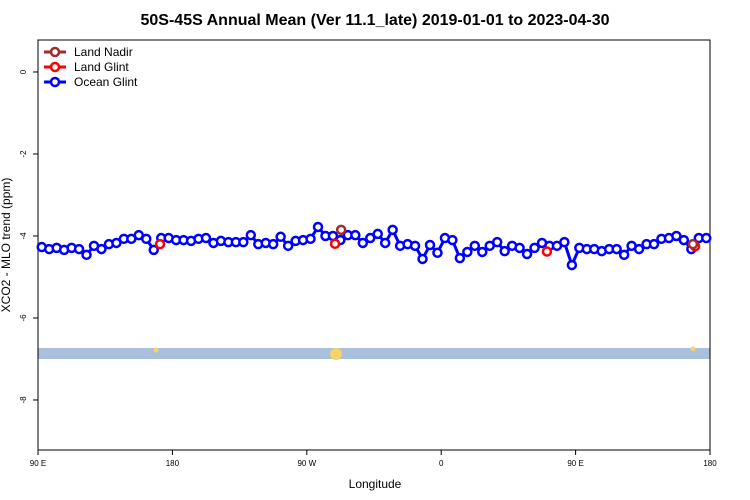 This screenshot has height=500, width=750. What do you see at coordinates (23, 71) in the screenshot?
I see `y-tick-label: 0` at bounding box center [23, 71].